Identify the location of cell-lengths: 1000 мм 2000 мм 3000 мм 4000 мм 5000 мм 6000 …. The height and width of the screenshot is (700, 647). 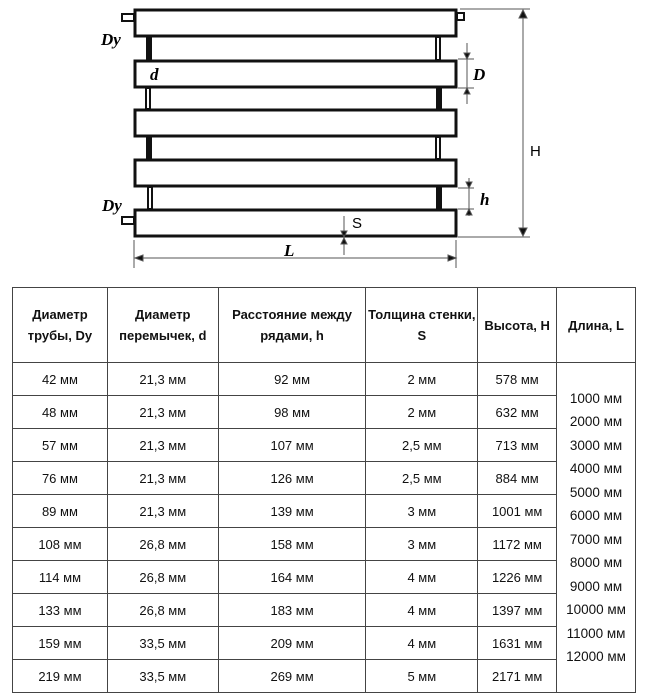
(596, 527).